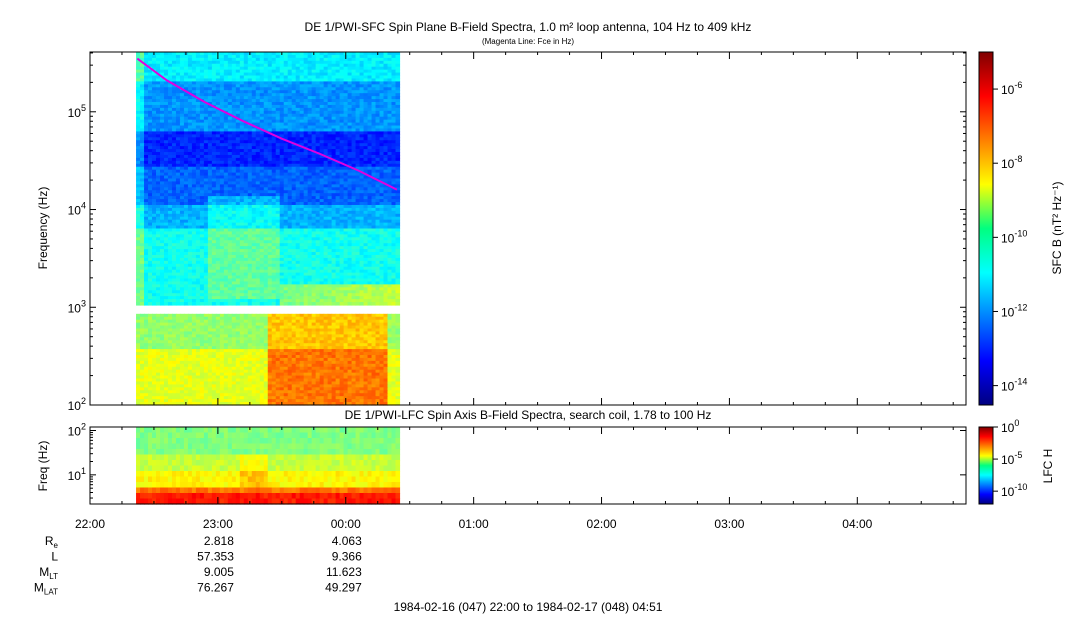 Image resolution: width=1083 pixels, height=620 pixels. Describe the element at coordinates (90, 524) in the screenshot. I see `x-tick-label: 22:00` at that location.